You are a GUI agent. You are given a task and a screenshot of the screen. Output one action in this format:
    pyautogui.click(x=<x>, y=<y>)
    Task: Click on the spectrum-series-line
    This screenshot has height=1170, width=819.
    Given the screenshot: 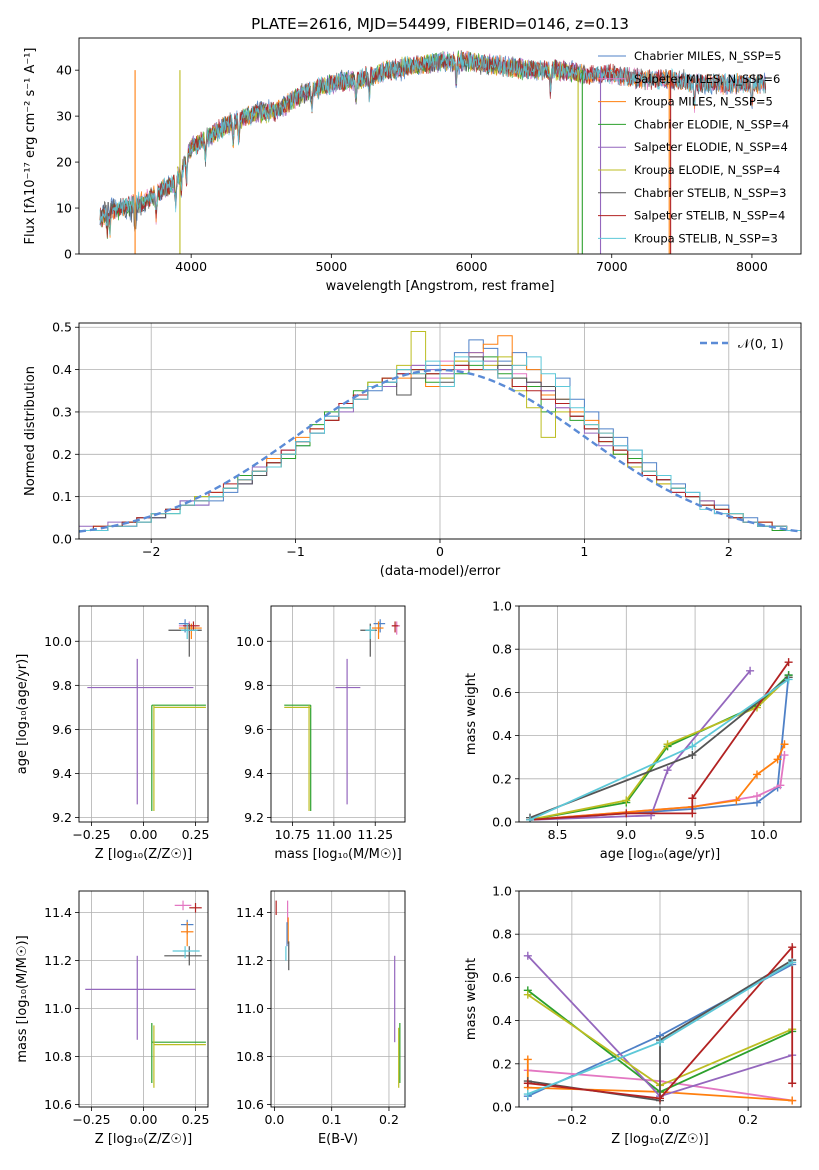 What is the action you would take?
    pyautogui.click(x=433, y=143)
    